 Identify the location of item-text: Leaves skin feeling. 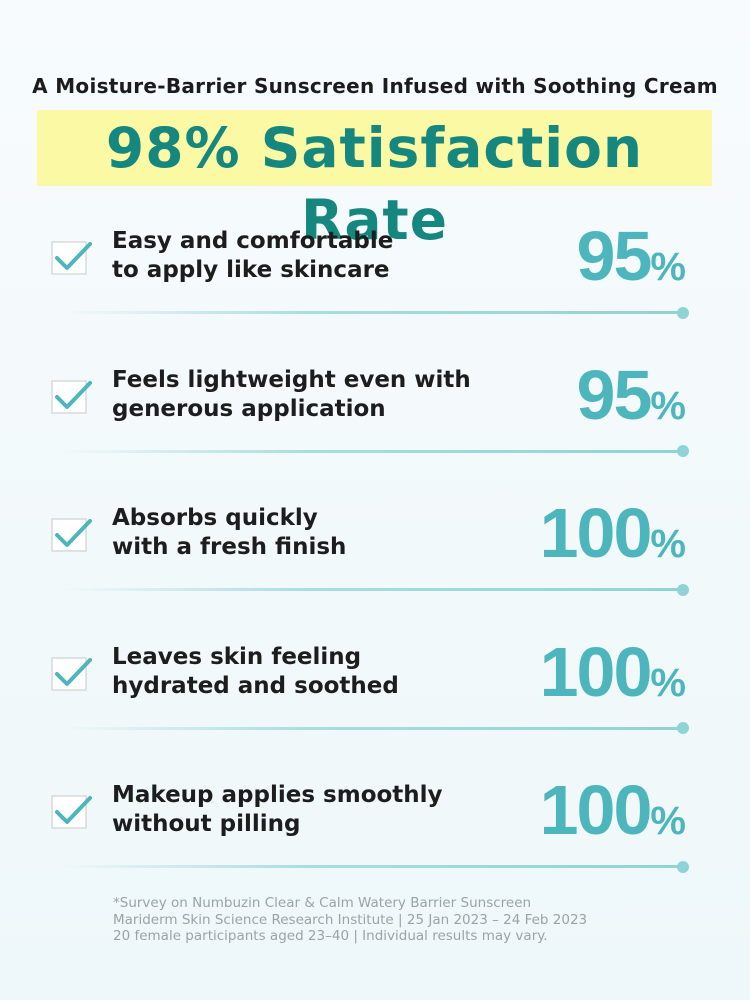
(237, 656).